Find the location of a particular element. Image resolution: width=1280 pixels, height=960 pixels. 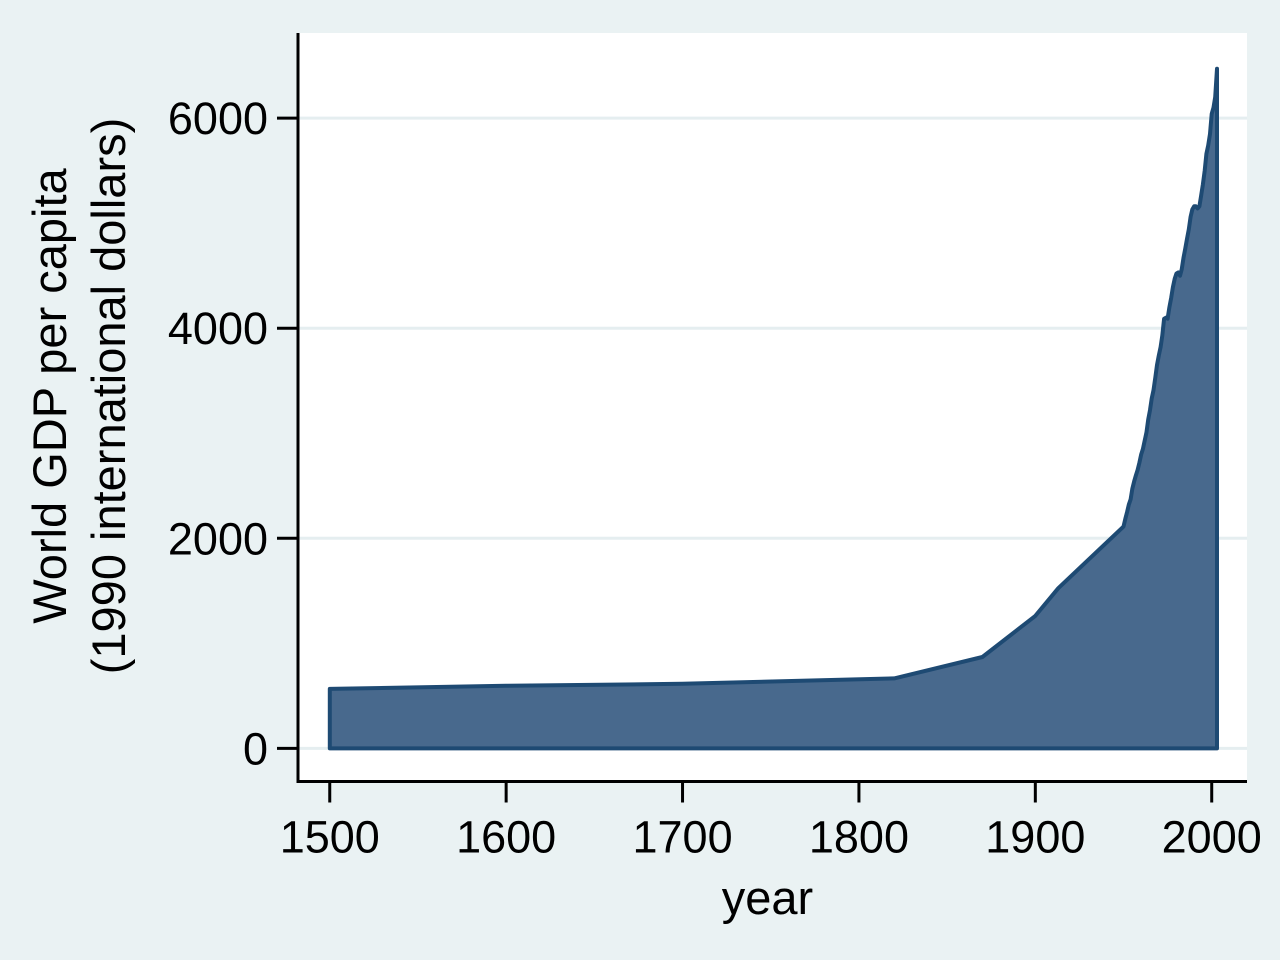

x-tick-label-1500: 1500 is located at coordinates (330, 837).